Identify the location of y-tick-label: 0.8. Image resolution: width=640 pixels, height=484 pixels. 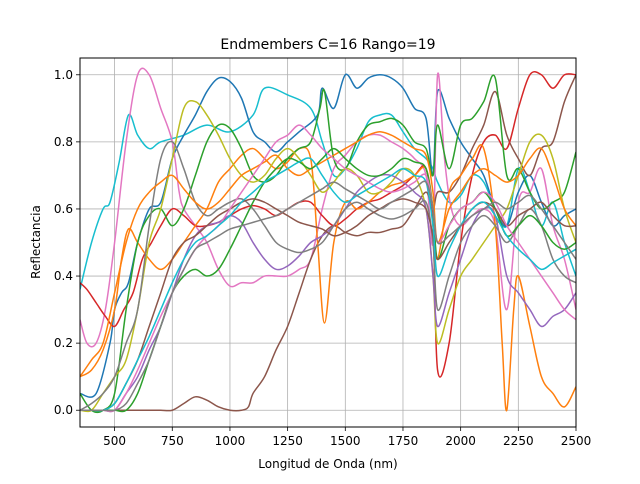
(63, 142).